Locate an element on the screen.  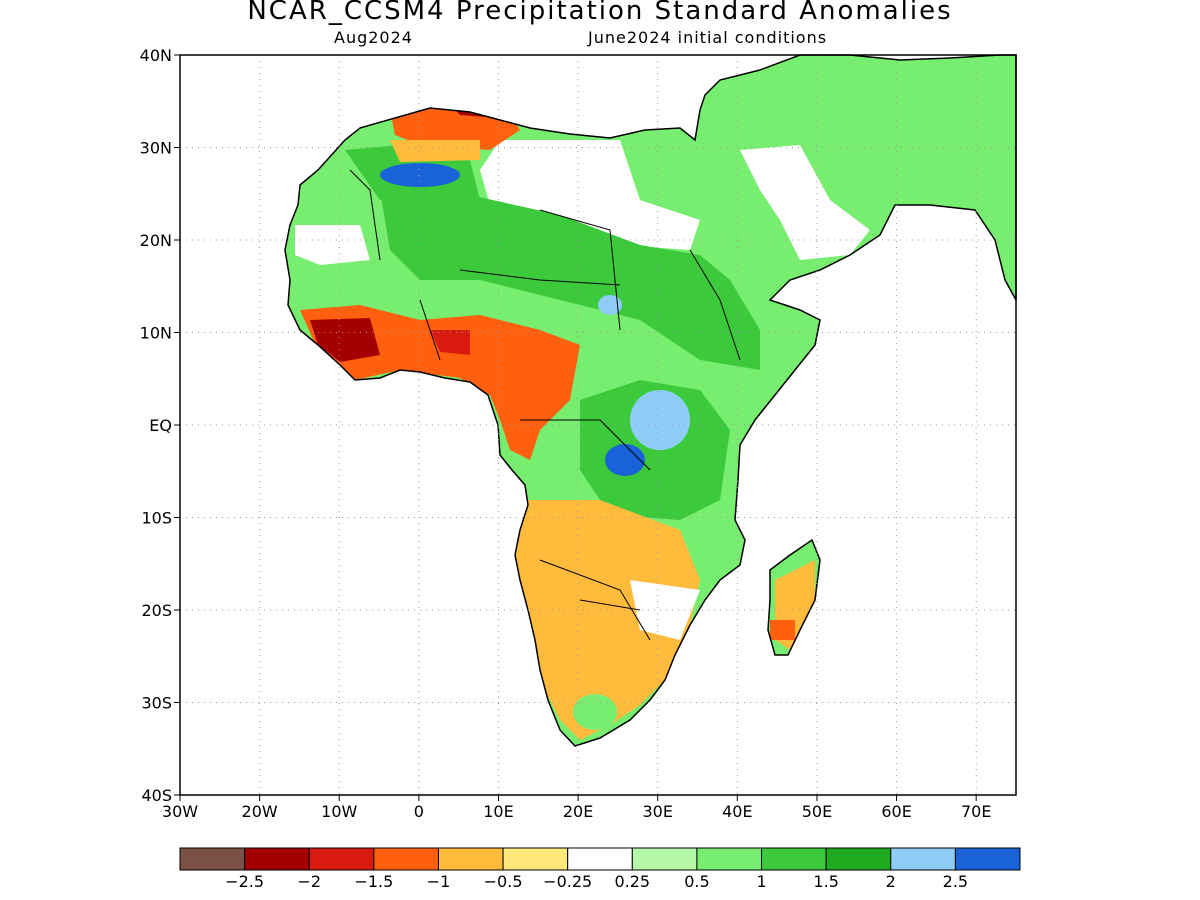
lat-tick-label: 30N is located at coordinates (156, 148).